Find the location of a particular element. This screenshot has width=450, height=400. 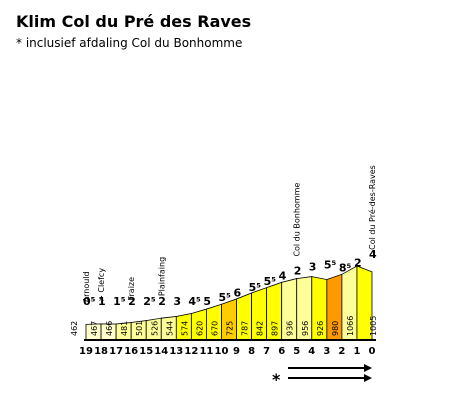

place-label: Plainfaing is located at coordinates (161, 276).